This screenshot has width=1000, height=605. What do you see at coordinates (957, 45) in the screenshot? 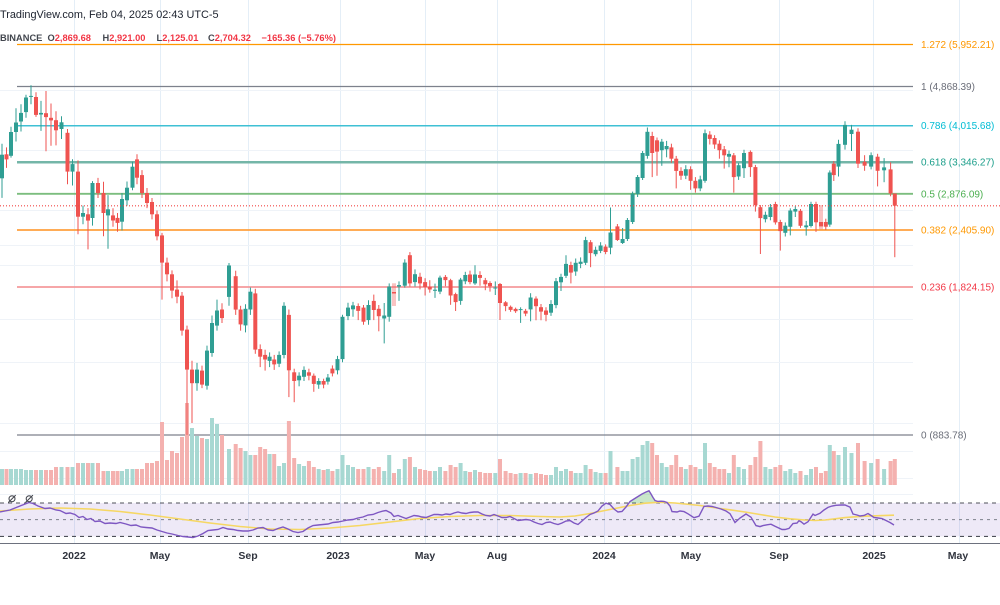
I see `svg-text: 1.272 (5,952.21)` at bounding box center [957, 45].